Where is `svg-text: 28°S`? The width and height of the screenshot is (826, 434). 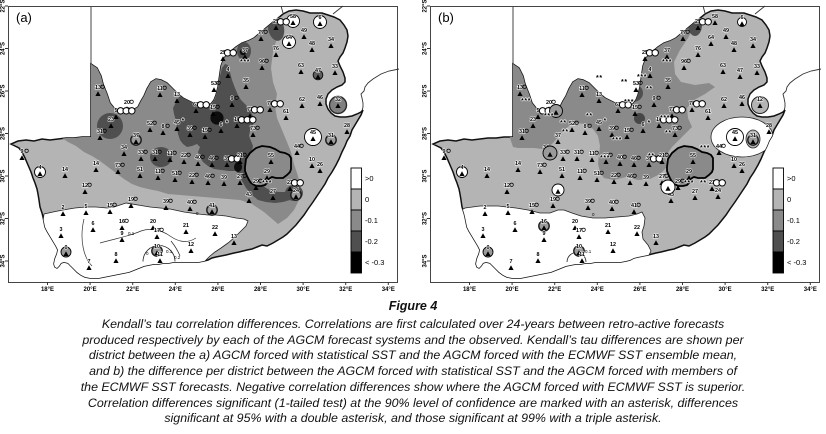 svg-text: 28°S is located at coordinates (426, 133).